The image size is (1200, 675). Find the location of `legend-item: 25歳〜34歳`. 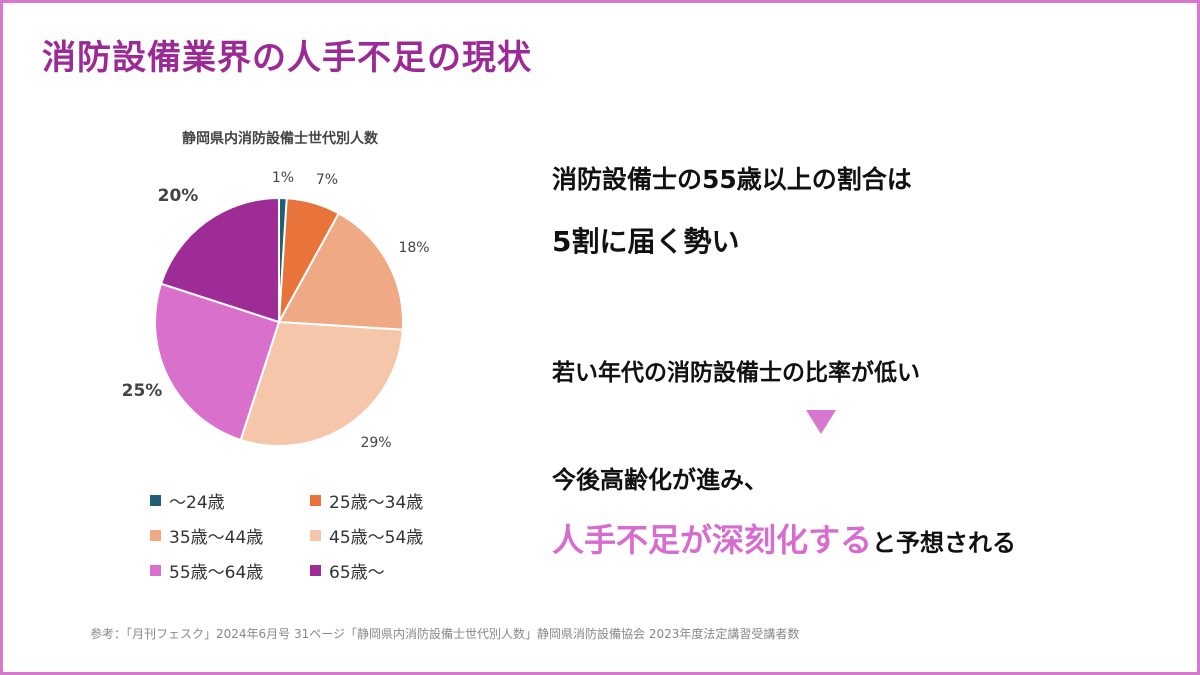

legend-item: 25歳〜34歳 is located at coordinates (366, 500).